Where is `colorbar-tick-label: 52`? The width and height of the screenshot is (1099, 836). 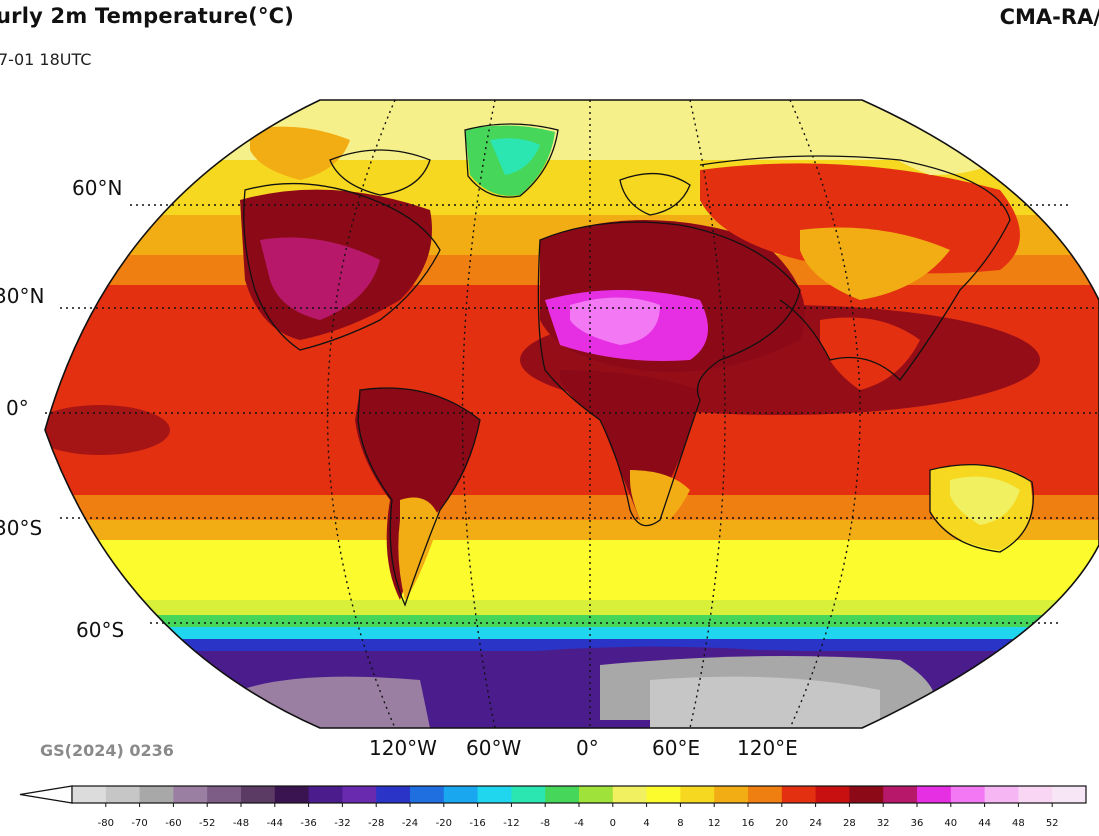 colorbar-tick-label: 52 is located at coordinates (1052, 823).